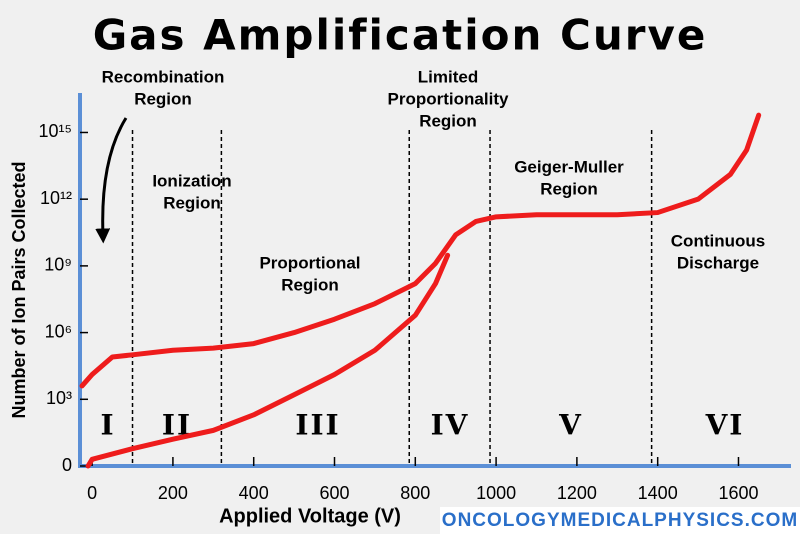 This screenshot has width=800, height=534. I want to click on x-tick-label: 800, so click(415, 493).